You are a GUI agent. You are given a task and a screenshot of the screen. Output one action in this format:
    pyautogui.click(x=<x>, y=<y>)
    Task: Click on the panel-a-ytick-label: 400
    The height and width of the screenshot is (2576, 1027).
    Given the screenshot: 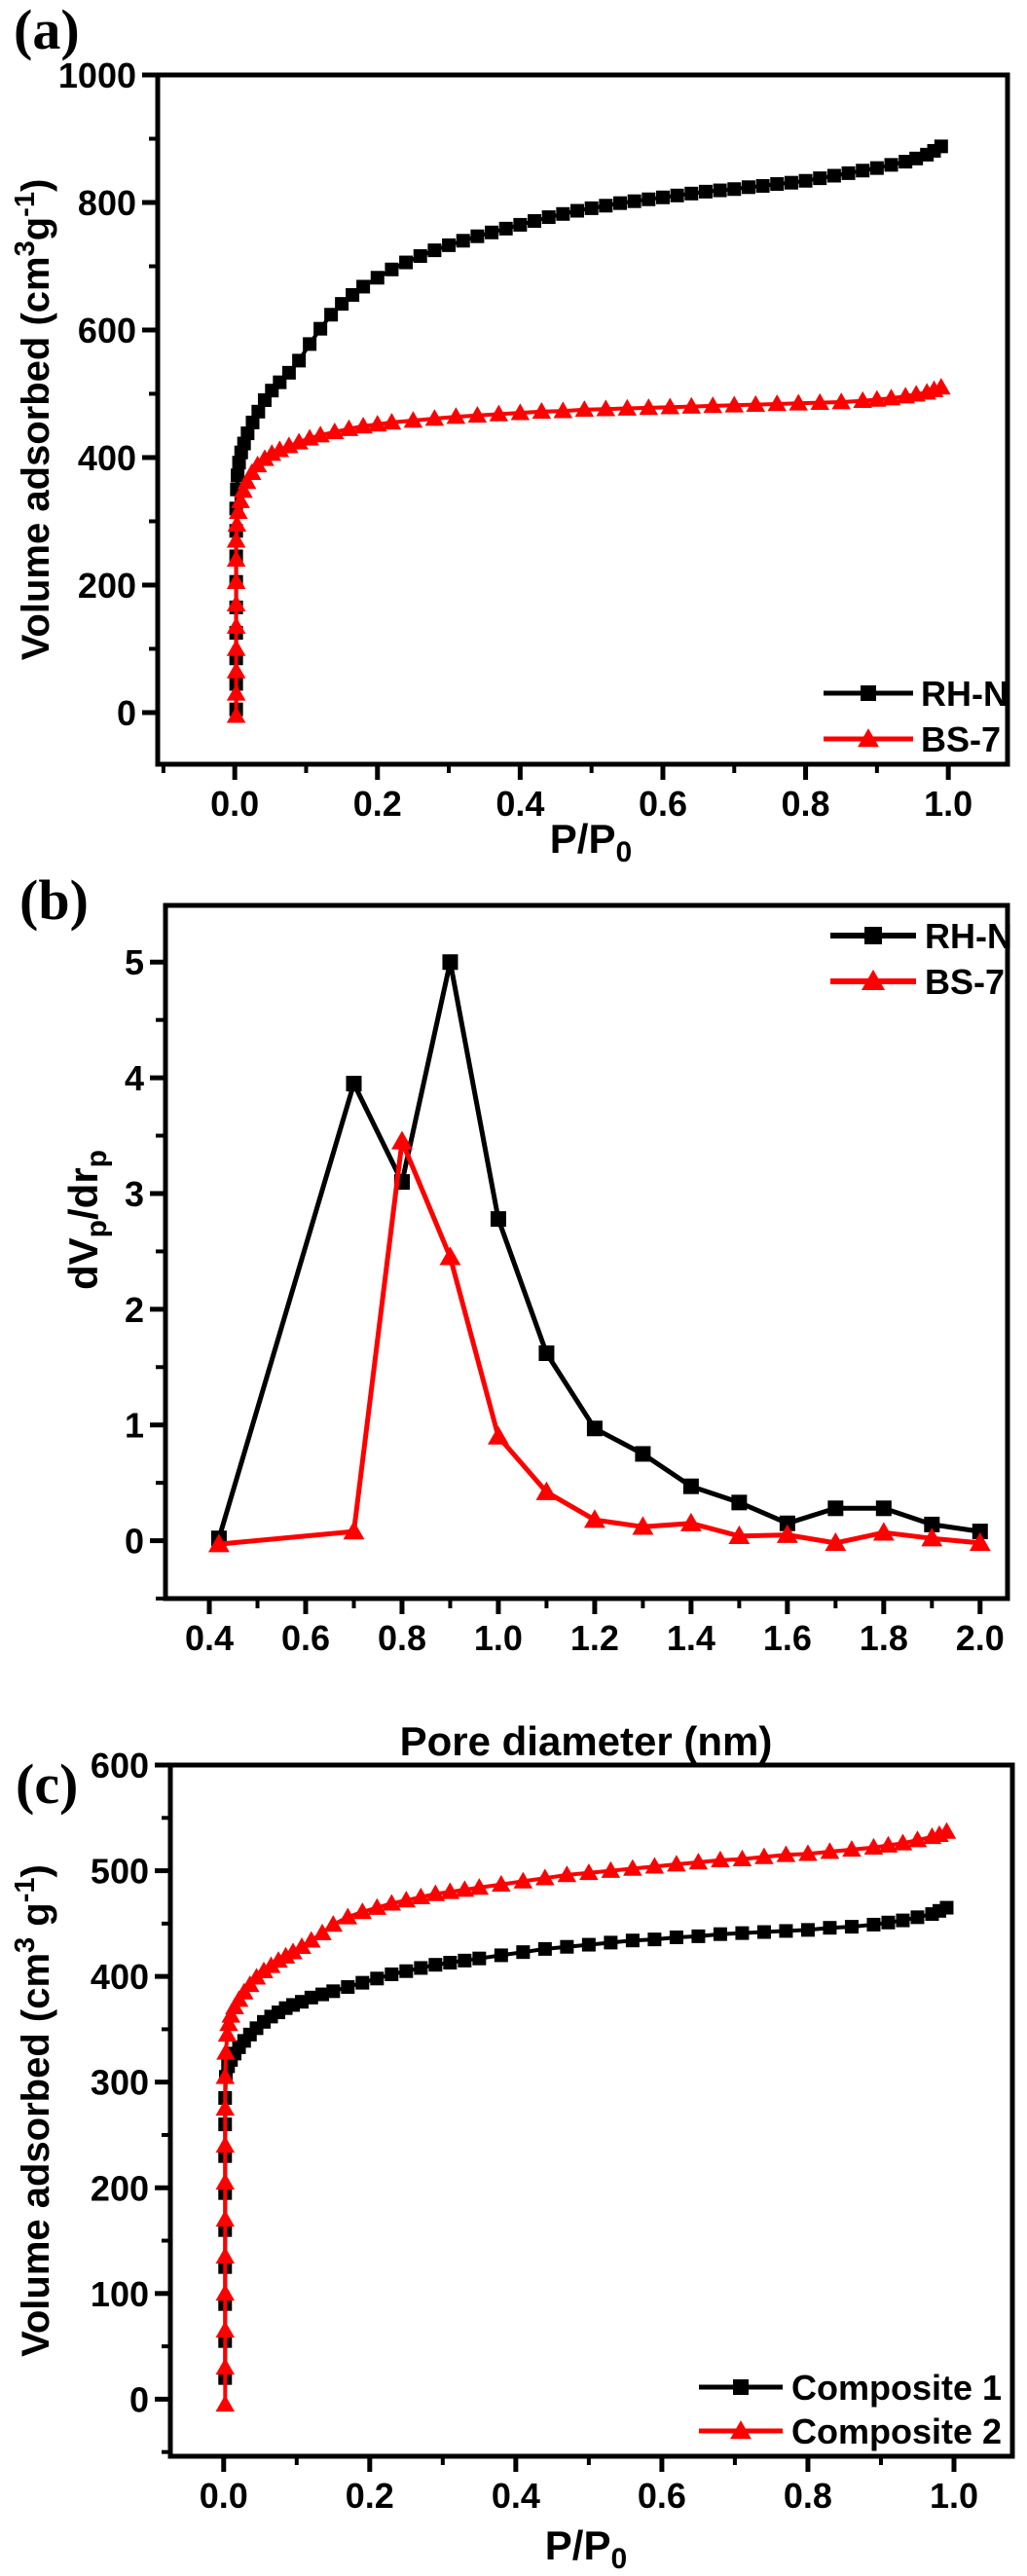 What is the action you would take?
    pyautogui.click(x=107, y=458)
    